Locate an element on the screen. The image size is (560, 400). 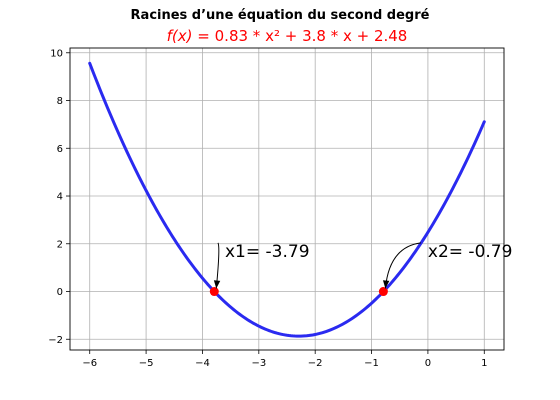
root-label: x2= -0.79 is located at coordinates (470, 252).